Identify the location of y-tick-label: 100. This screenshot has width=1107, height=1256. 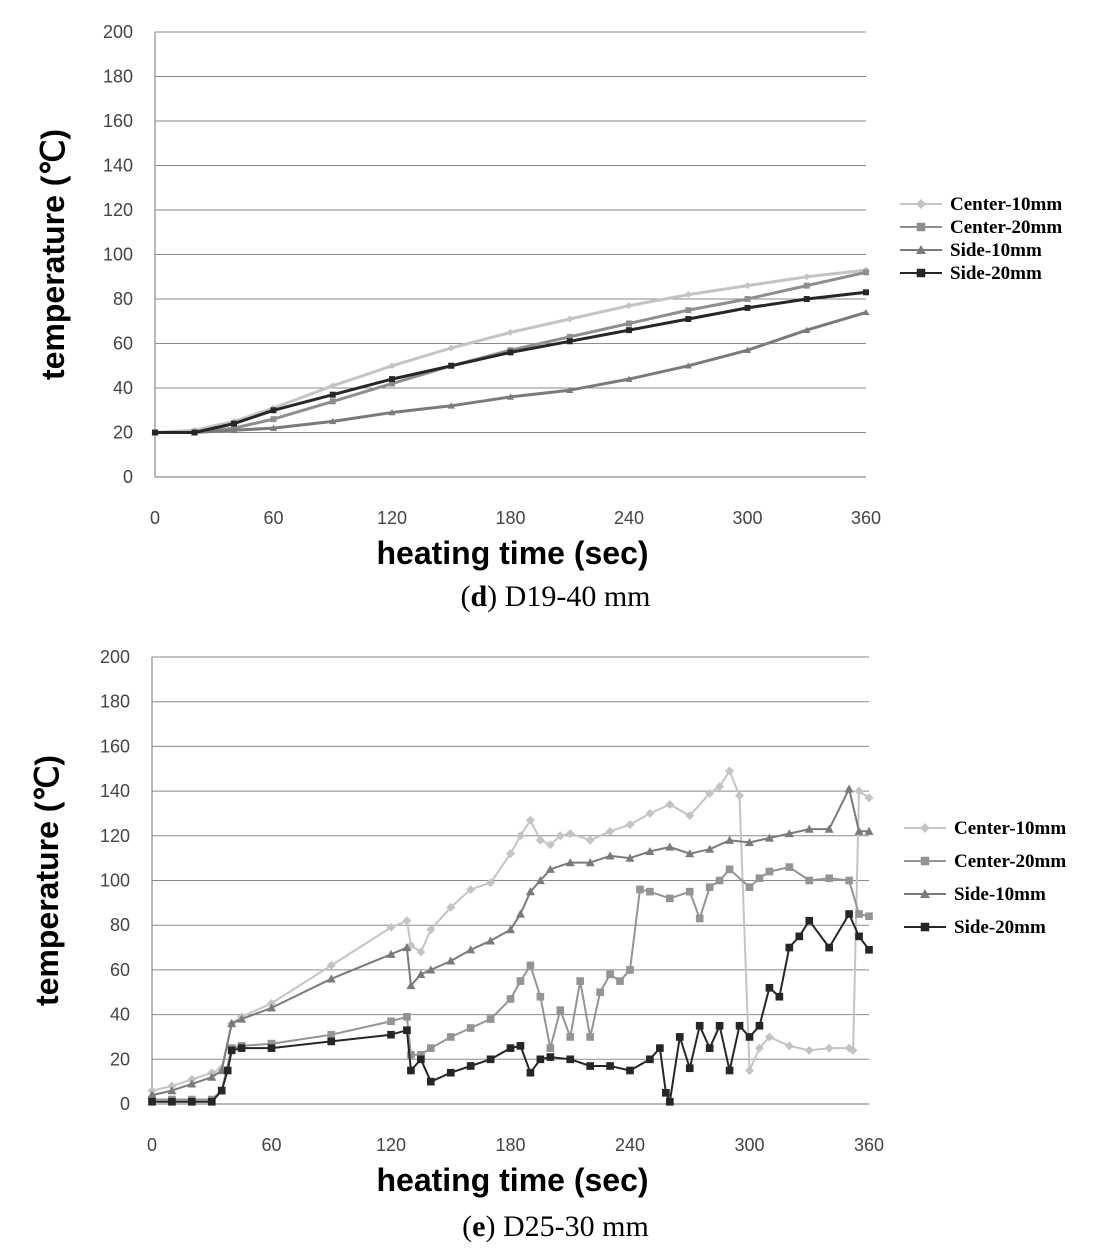
(115, 881).